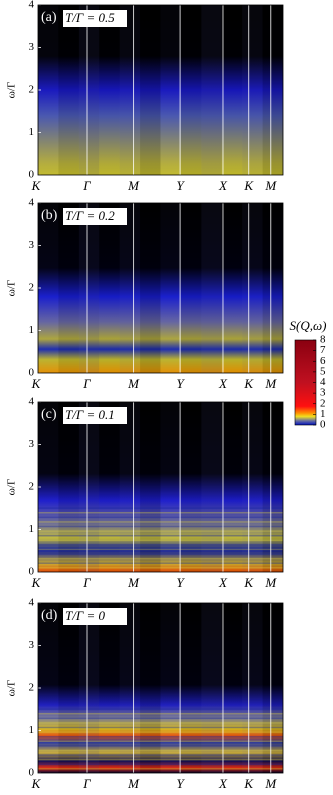 Image resolution: width=333 pixels, height=795 pixels. Describe the element at coordinates (49, 414) in the screenshot. I see `panel-label: (c)` at that location.